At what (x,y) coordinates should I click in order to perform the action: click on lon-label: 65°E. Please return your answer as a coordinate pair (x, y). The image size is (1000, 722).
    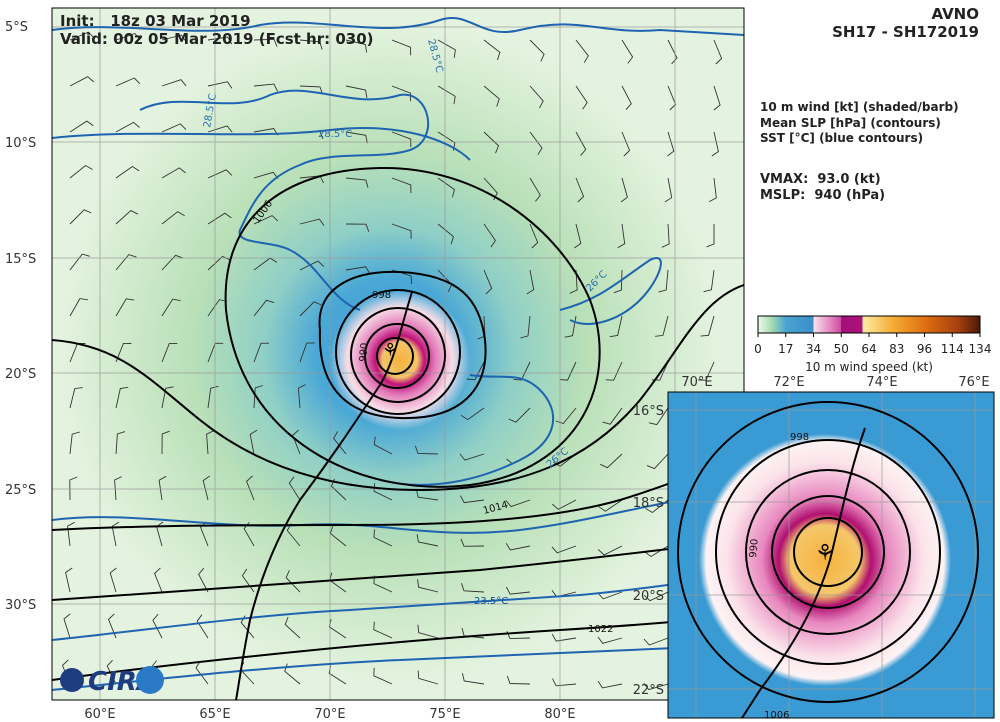
    Looking at the image, I should click on (214, 714).